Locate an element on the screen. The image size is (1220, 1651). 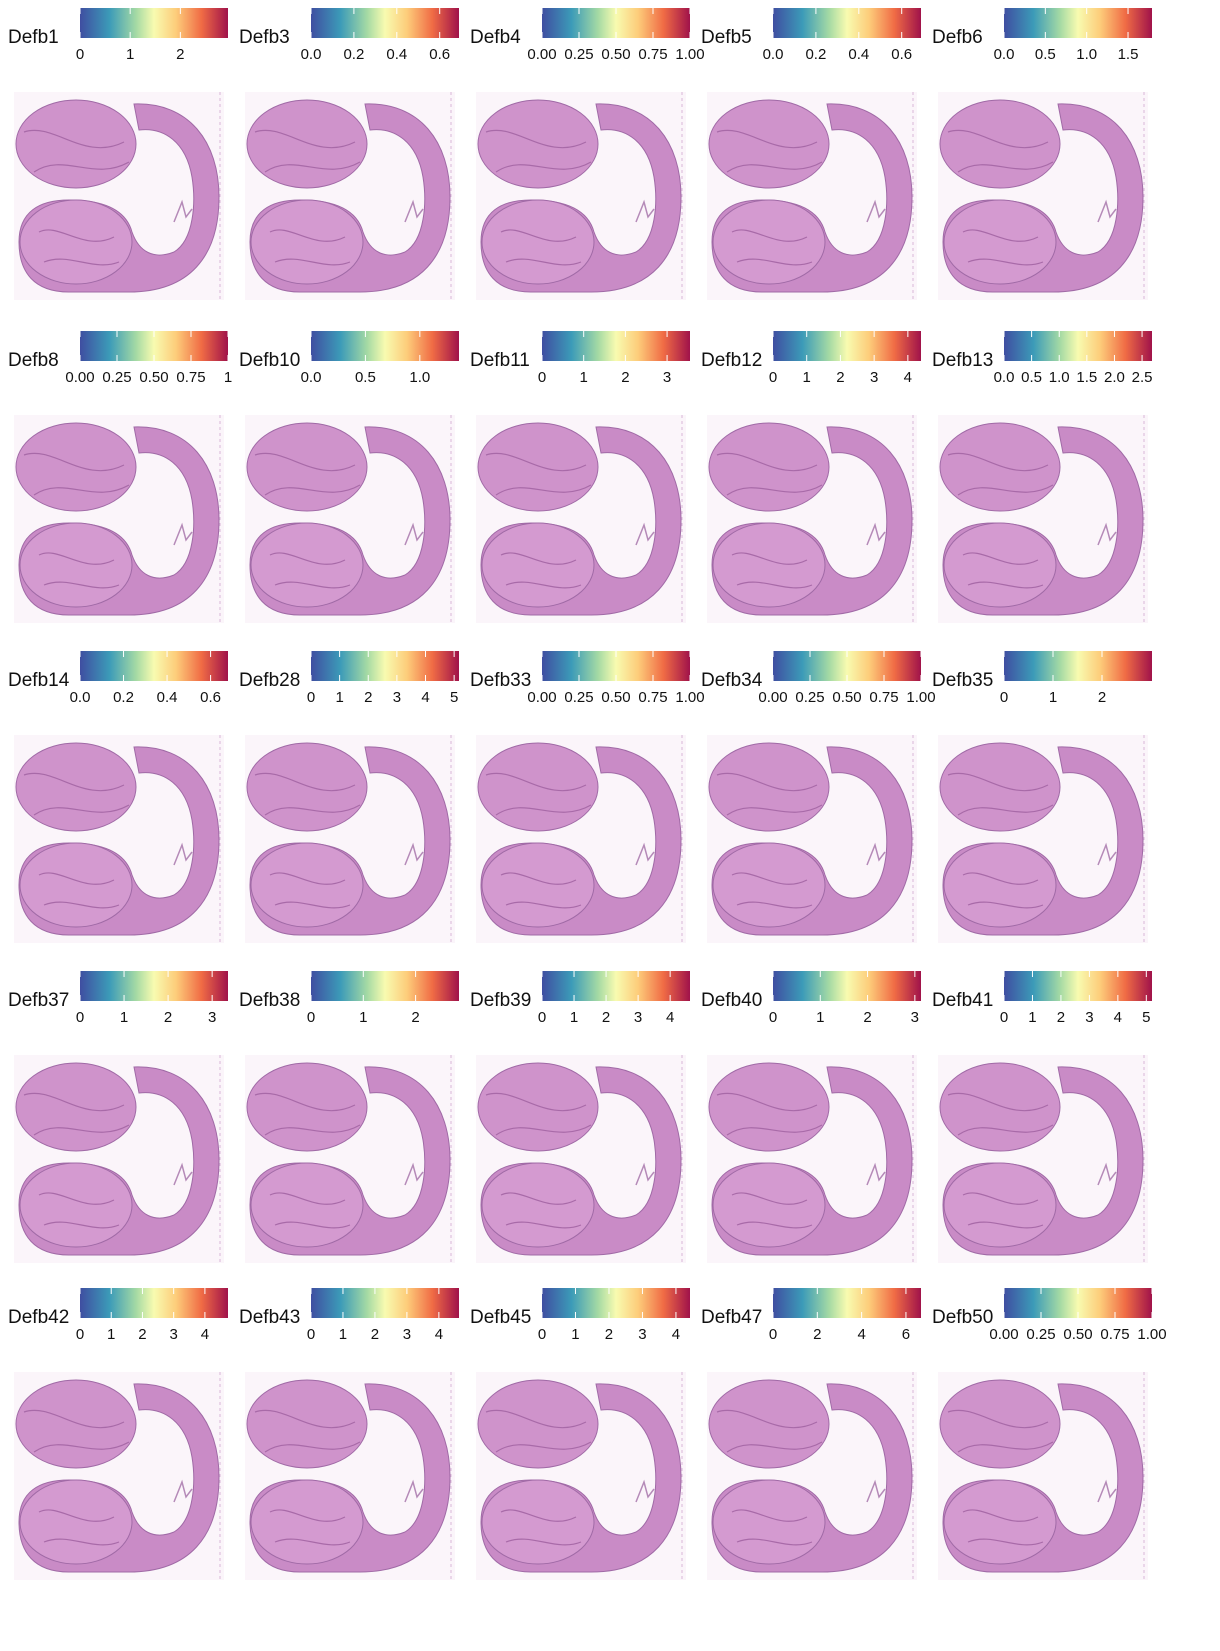
gene-label: Defb13 is located at coordinates (962, 360).